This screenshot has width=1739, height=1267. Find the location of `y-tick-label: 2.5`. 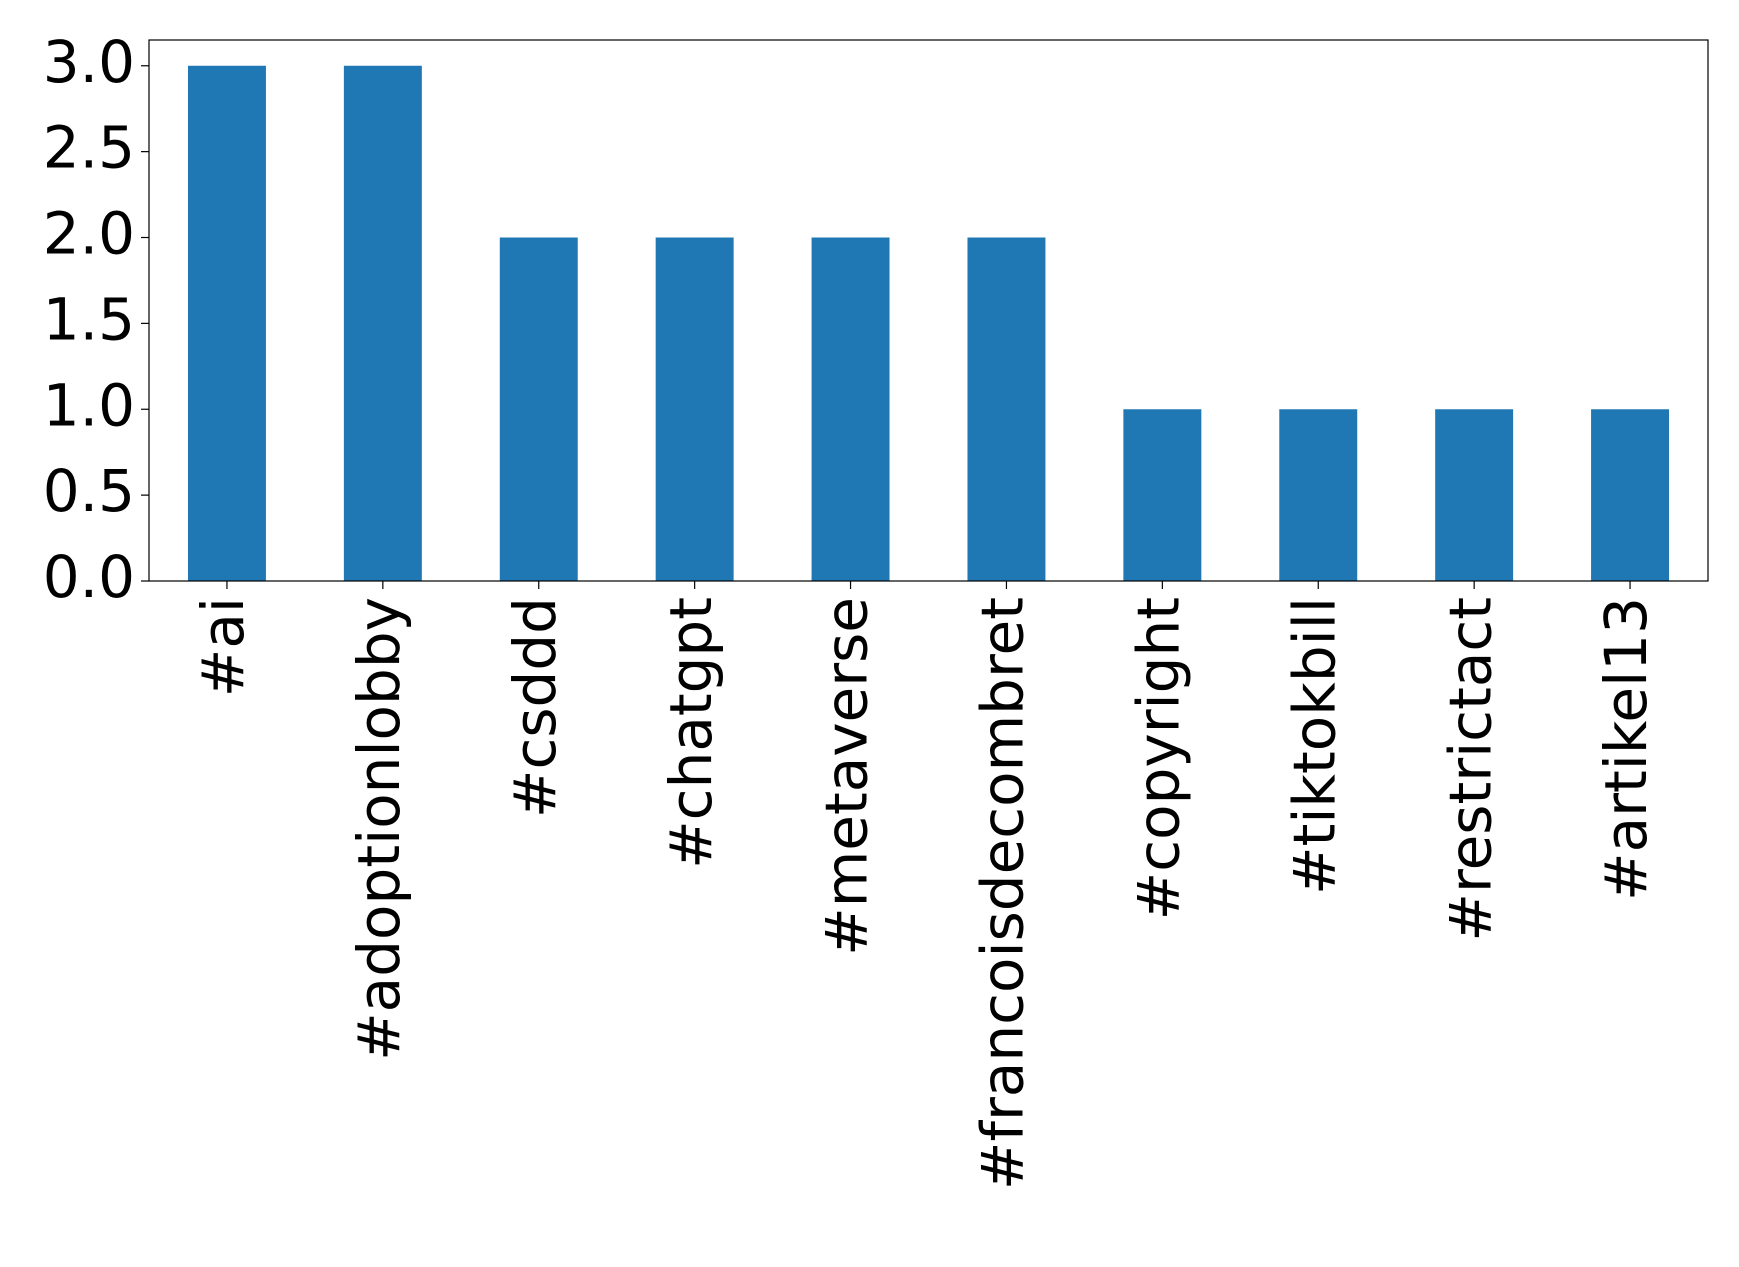

y-tick-label: 2.5 is located at coordinates (89, 148).